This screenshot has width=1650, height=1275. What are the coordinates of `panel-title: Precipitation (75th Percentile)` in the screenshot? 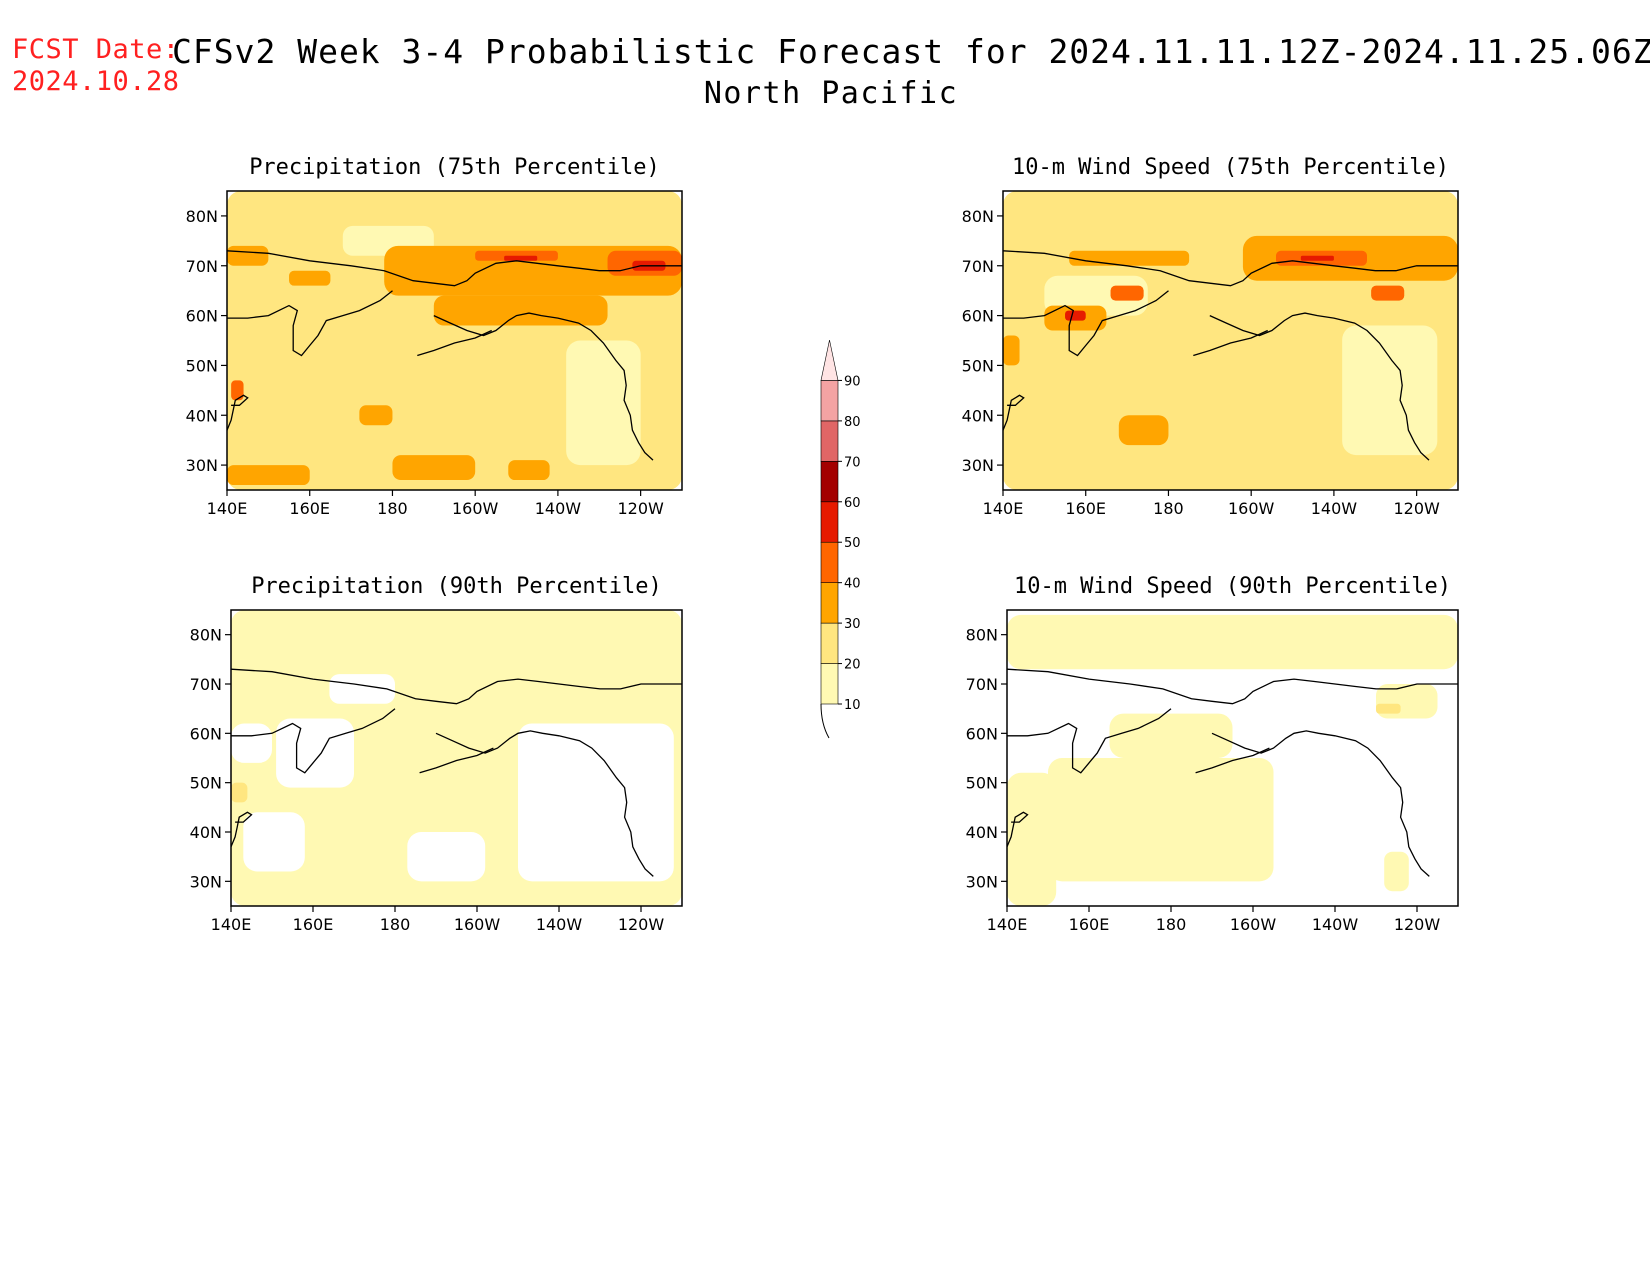 It's located at (454, 167).